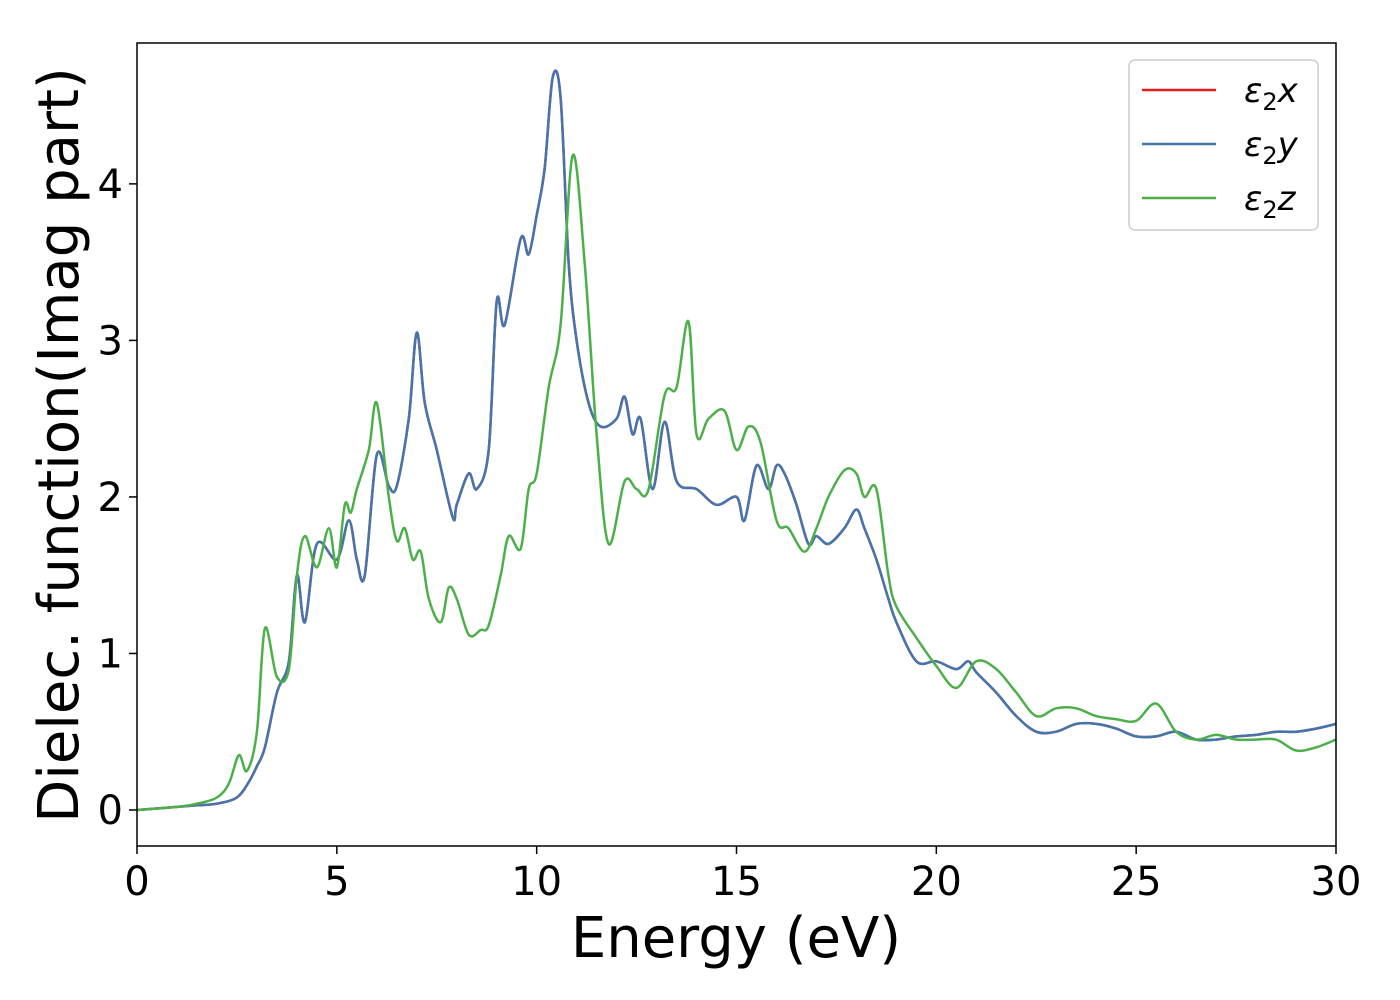 The height and width of the screenshot is (1000, 1400). I want to click on legend-box, so click(1223, 145).